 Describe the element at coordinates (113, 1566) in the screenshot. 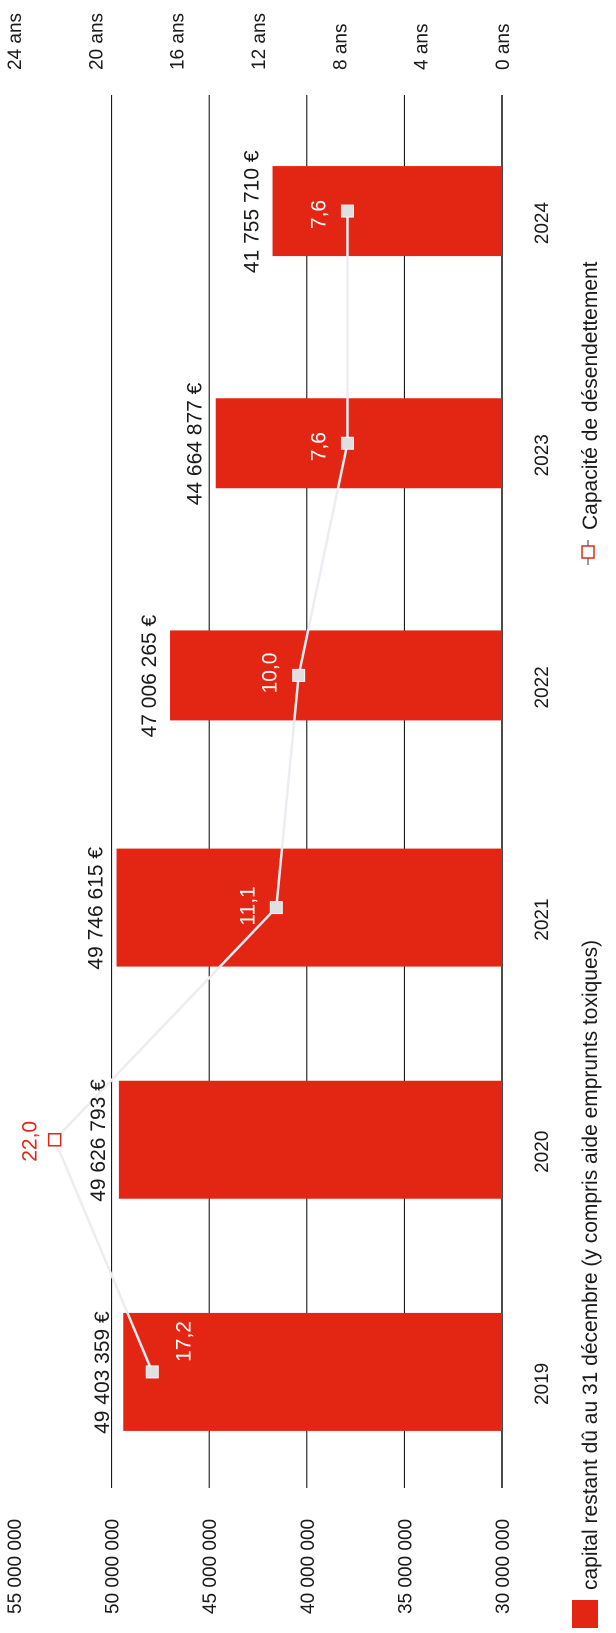

I see `left-axis-tick-label: 50 000 000` at that location.